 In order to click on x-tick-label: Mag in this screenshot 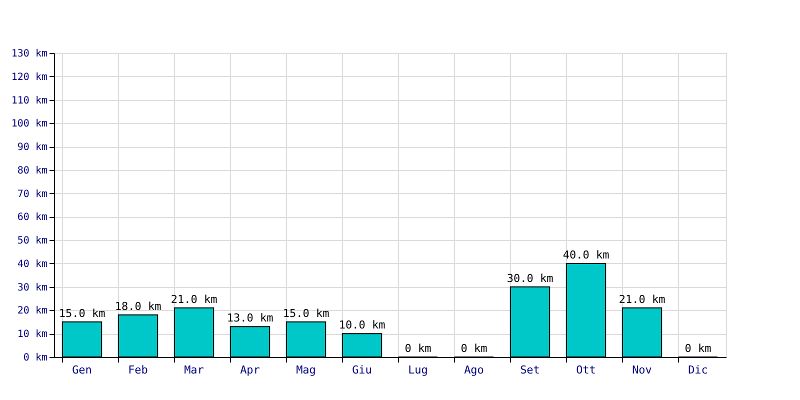, I will do `click(306, 370)`.